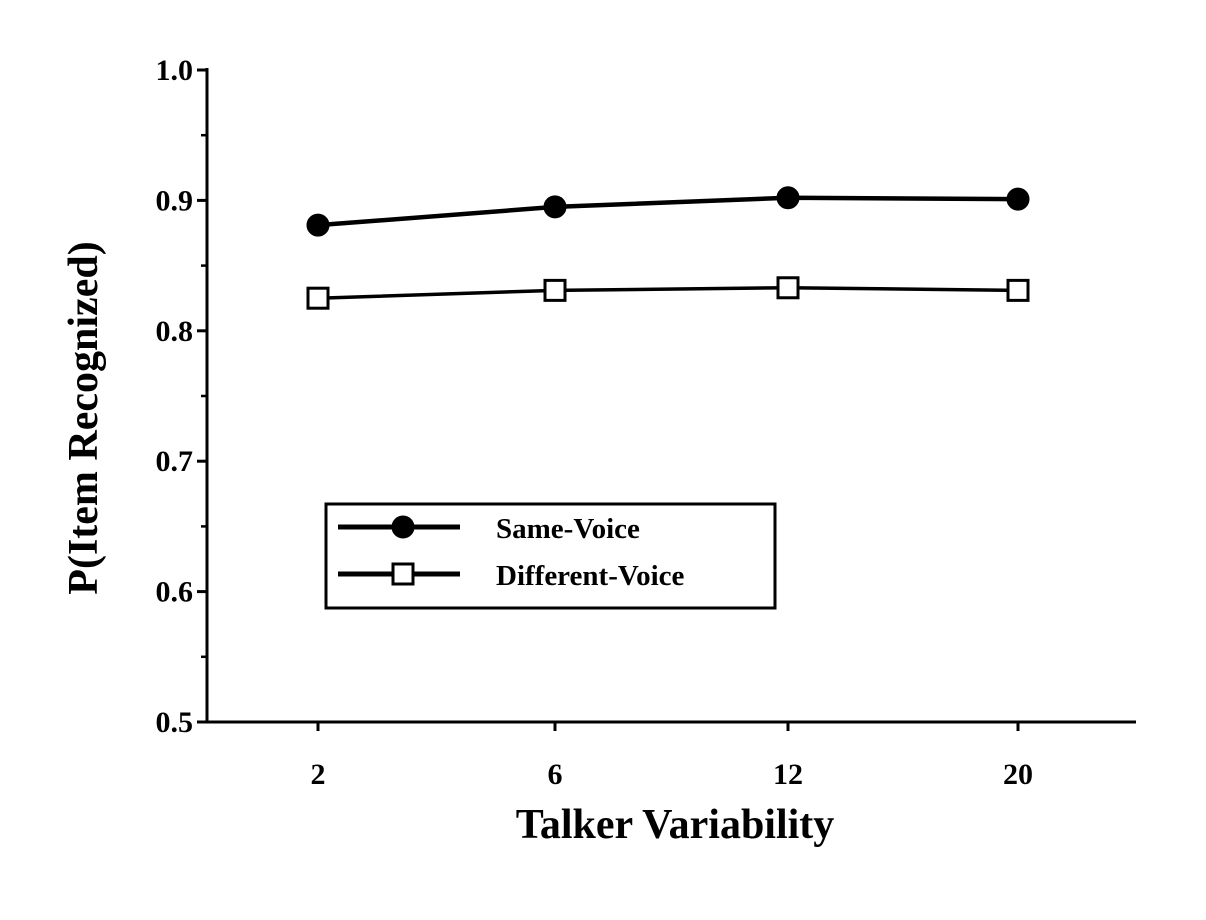  I want to click on series-different-voice, so click(668, 293).